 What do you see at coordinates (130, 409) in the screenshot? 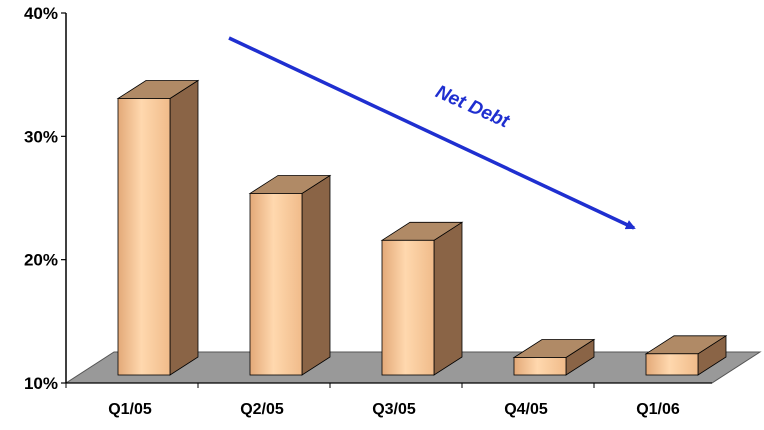
I see `x-category-label: Q1/05` at bounding box center [130, 409].